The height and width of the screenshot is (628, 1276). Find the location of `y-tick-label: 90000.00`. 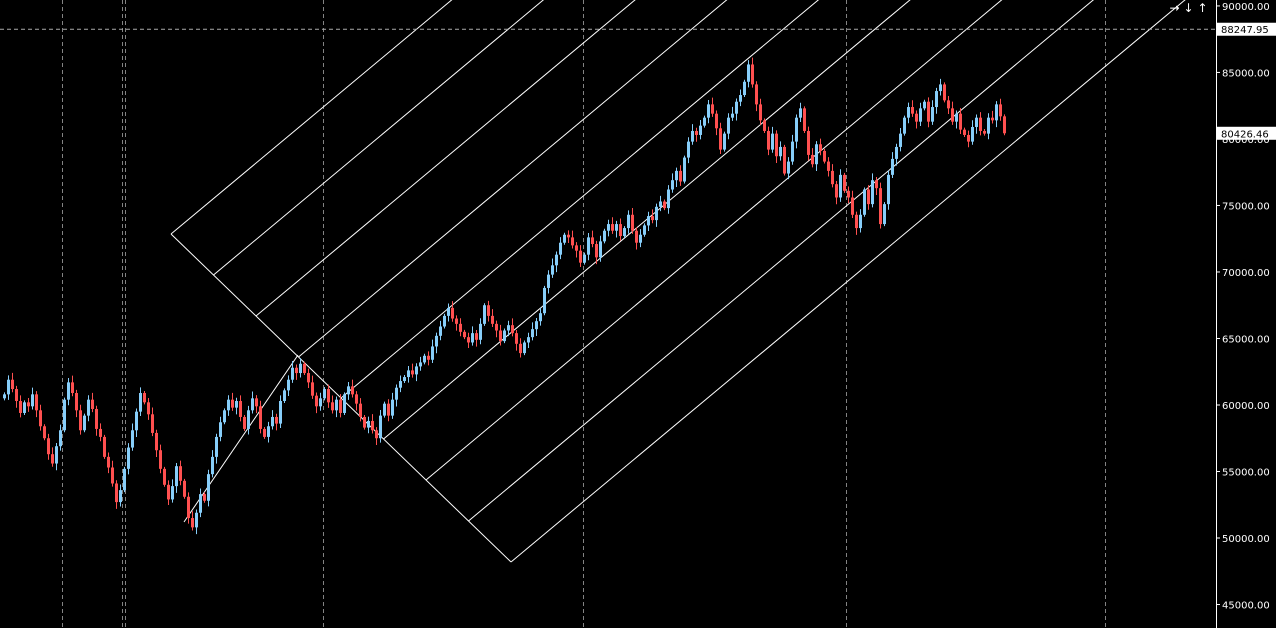

y-tick-label: 90000.00 is located at coordinates (1246, 7).